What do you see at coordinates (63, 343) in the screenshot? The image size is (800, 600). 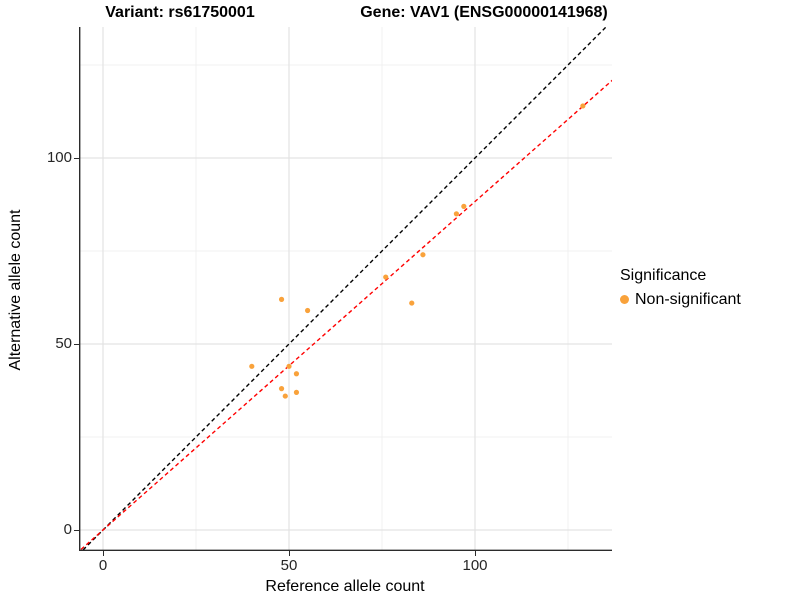 I see `y-tick-label: 50` at bounding box center [63, 343].